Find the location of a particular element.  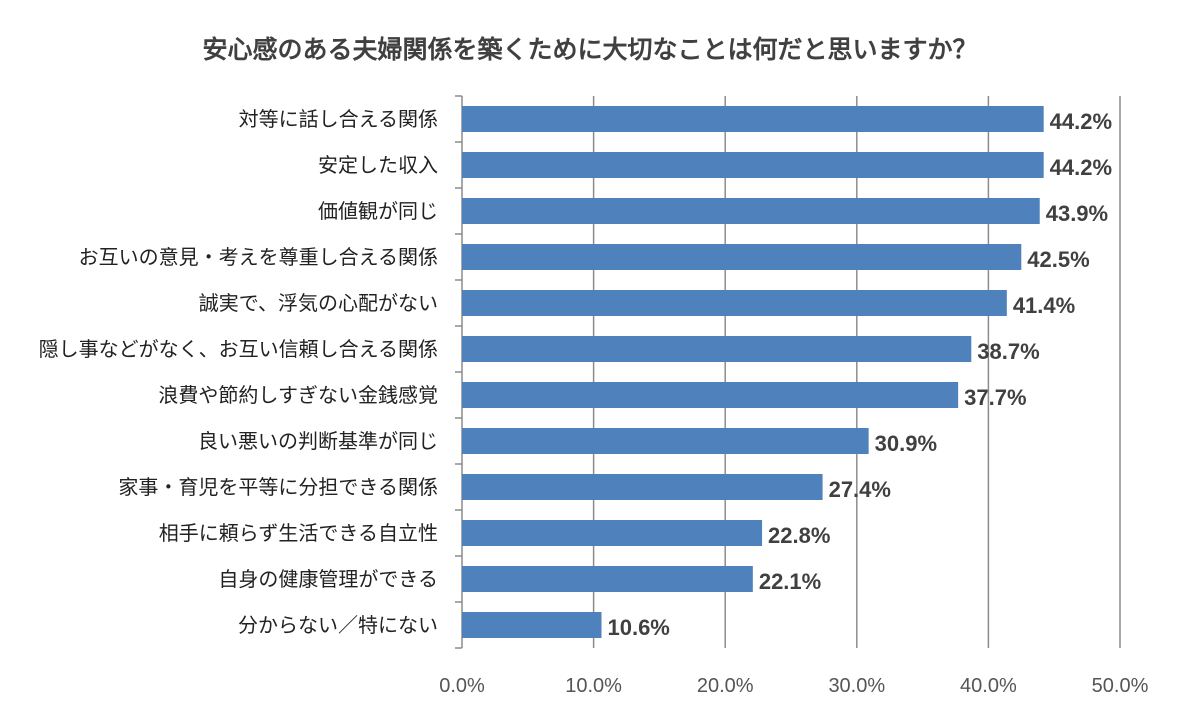

category-label: 浪費や節約しすぎない金銭感覚 is located at coordinates (298, 395).